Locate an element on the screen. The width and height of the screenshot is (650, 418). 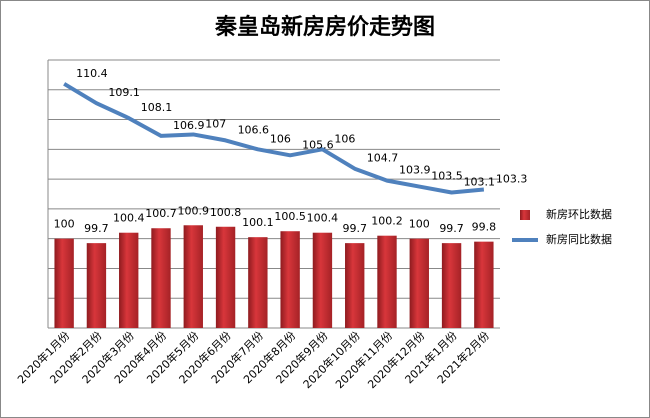
data-label: 110.4 is located at coordinates (92, 73).